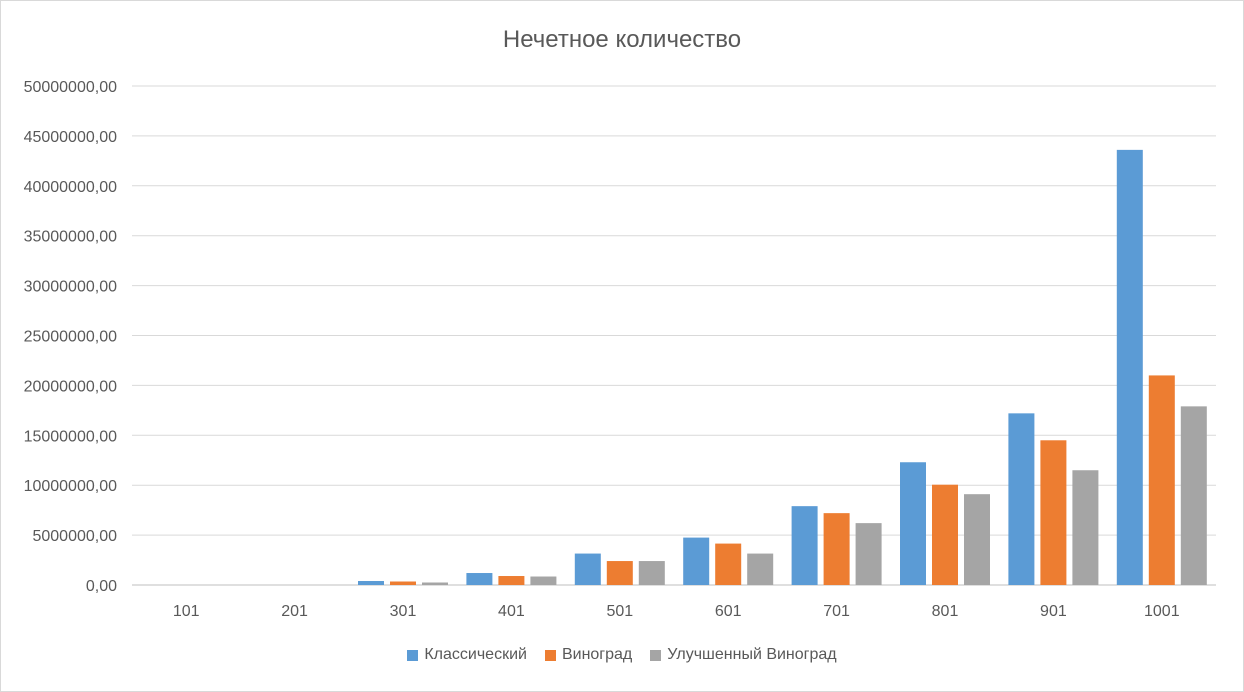 The height and width of the screenshot is (692, 1244). I want to click on x-tick-label: 801, so click(945, 611).